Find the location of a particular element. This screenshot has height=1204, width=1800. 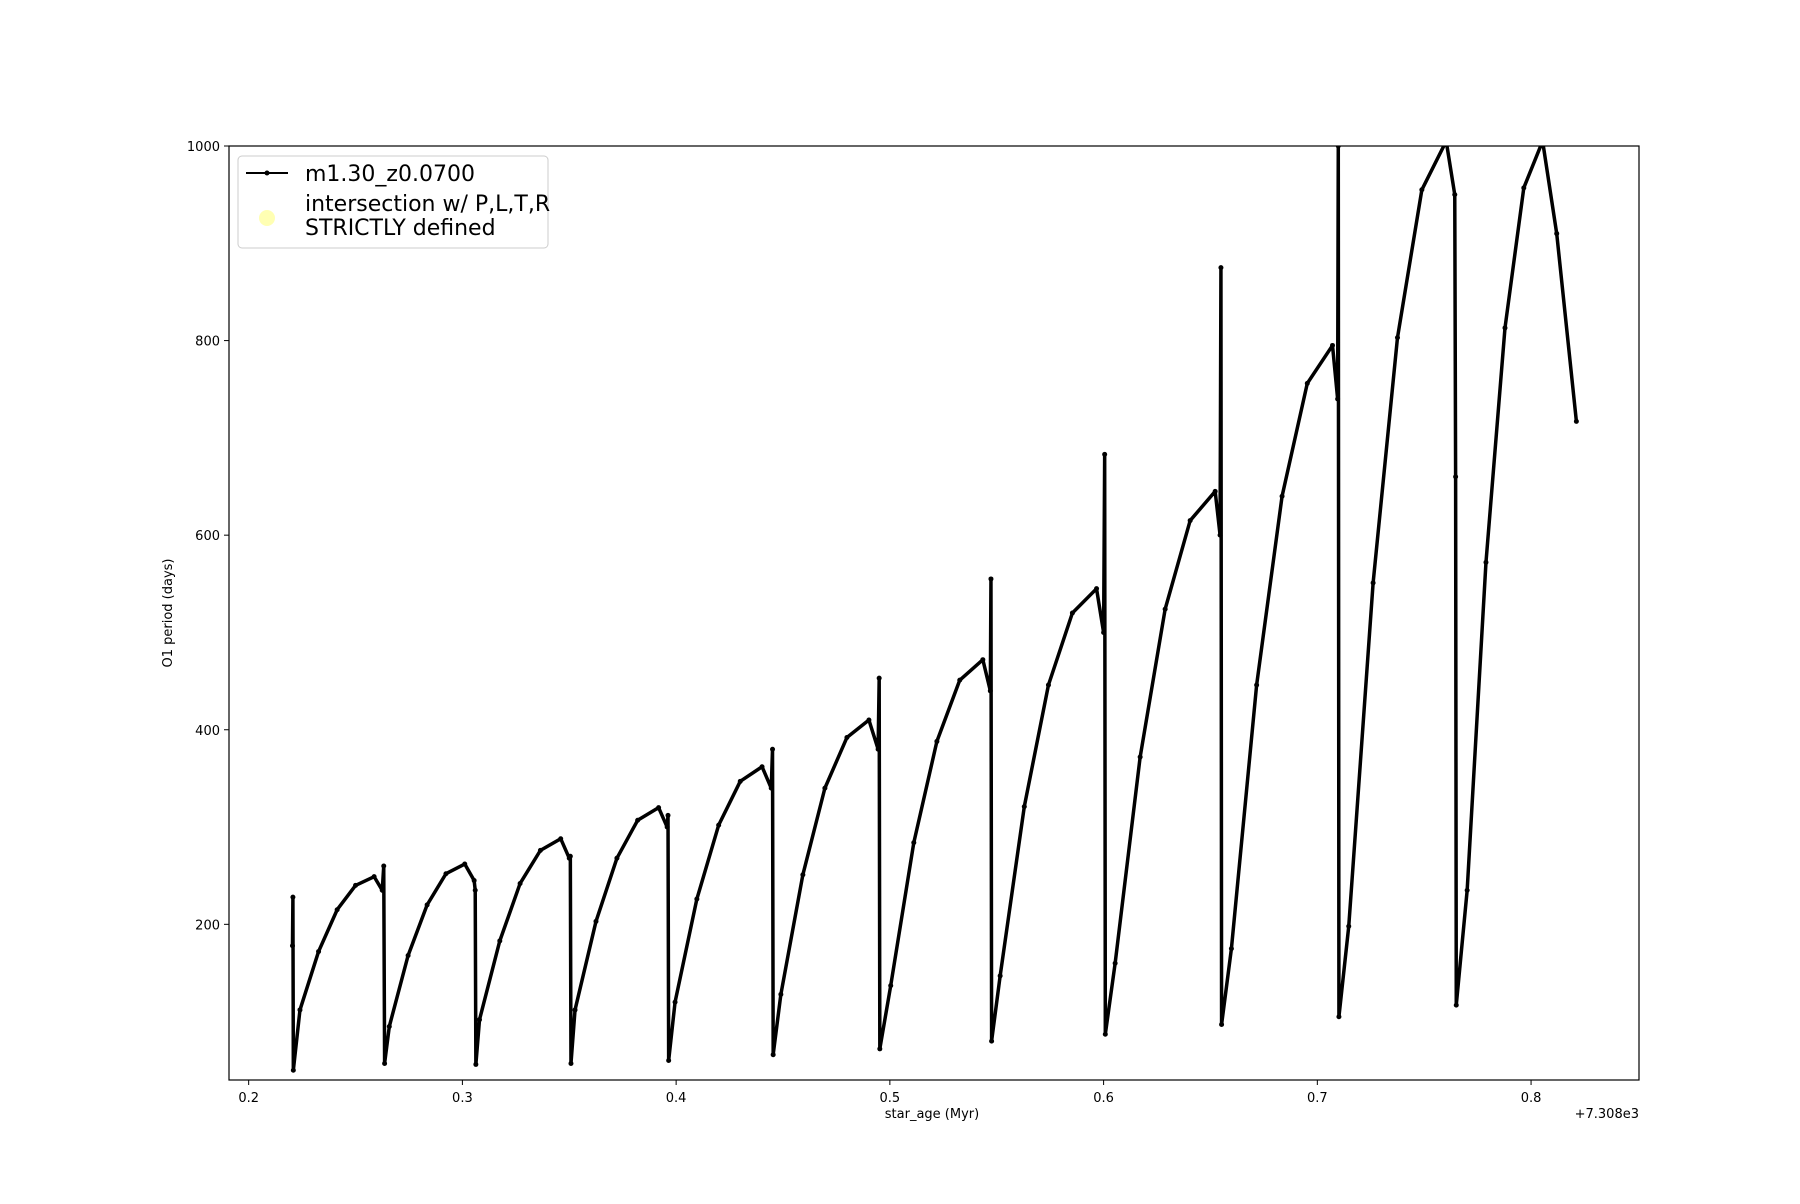

y-tick-label: 400 is located at coordinates (207, 731).